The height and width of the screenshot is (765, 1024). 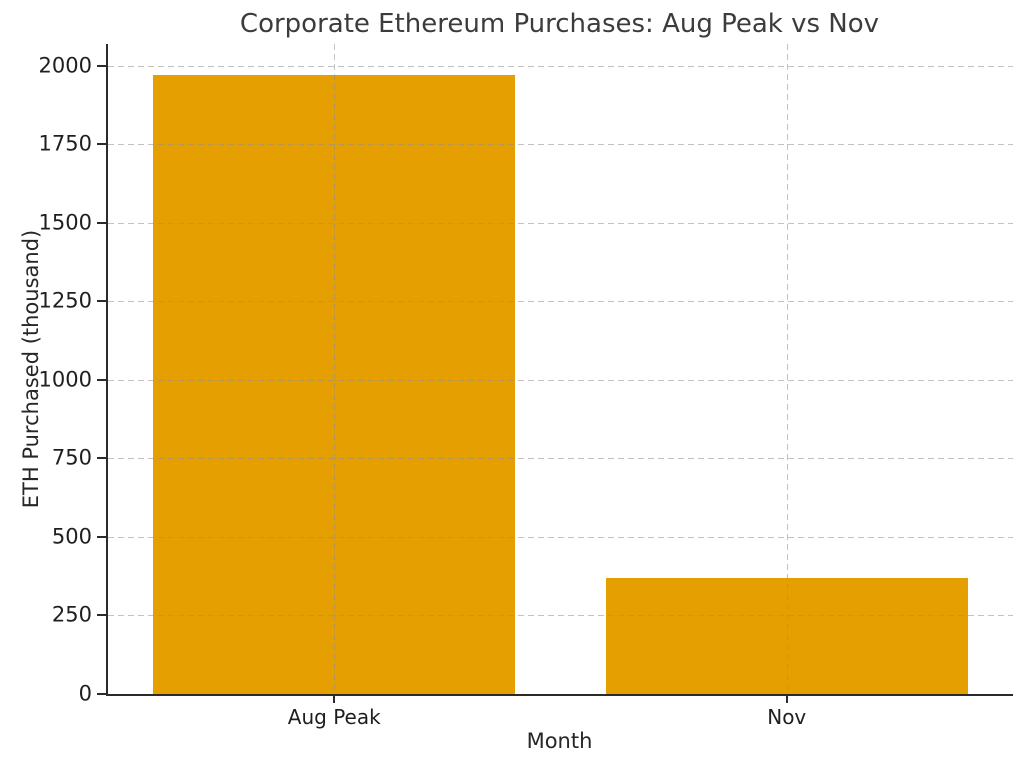 What do you see at coordinates (65, 143) in the screenshot?
I see `y-tick-label: 1750` at bounding box center [65, 143].